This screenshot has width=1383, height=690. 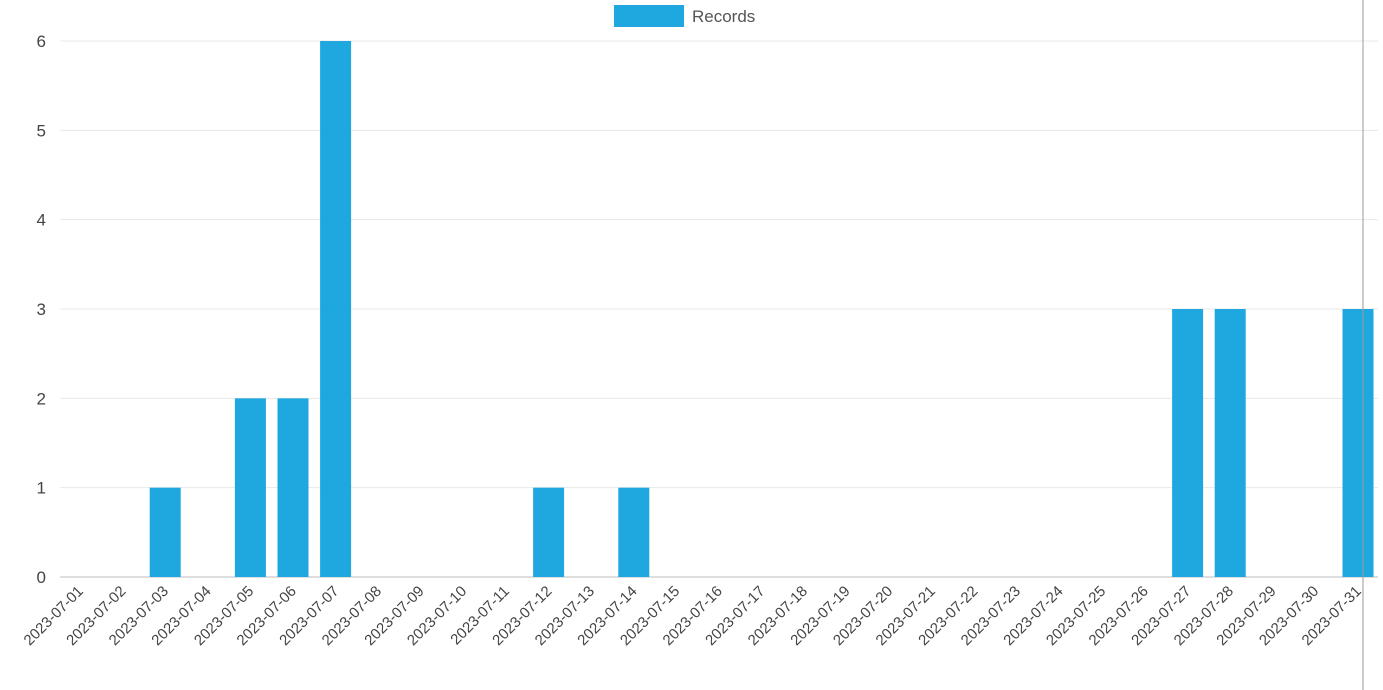 I want to click on y-axis-ticks: 0 1 2 3 4 5 6, so click(x=41, y=309).